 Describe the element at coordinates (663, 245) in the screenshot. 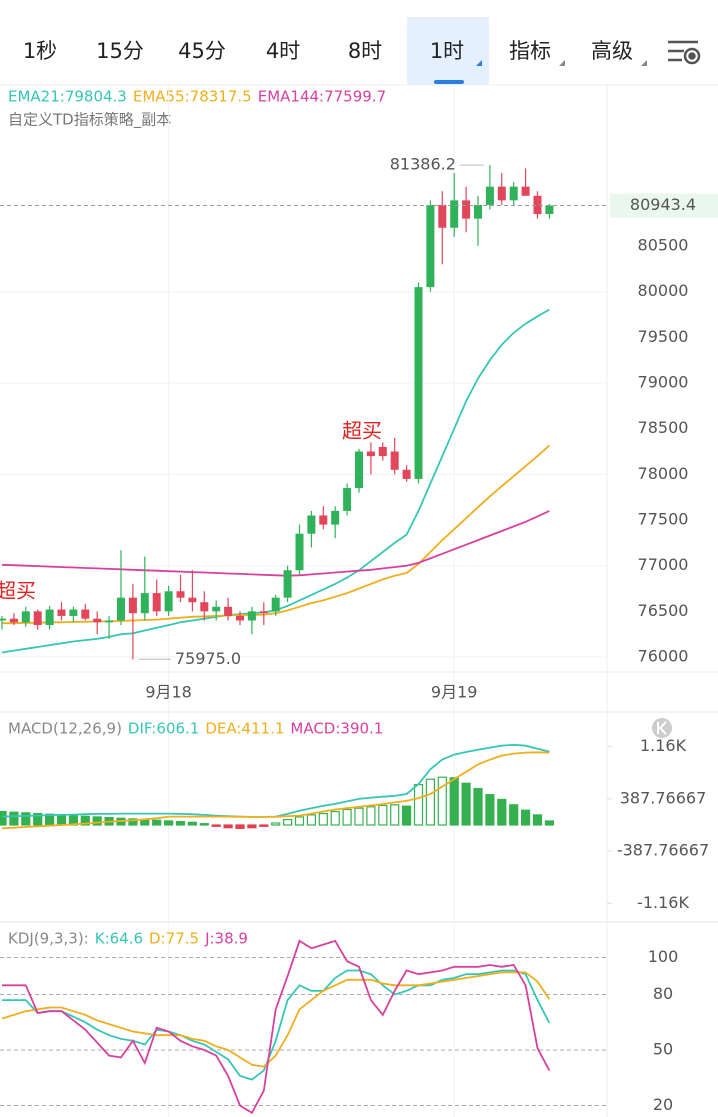

I see `y-tick-label: 80500` at that location.